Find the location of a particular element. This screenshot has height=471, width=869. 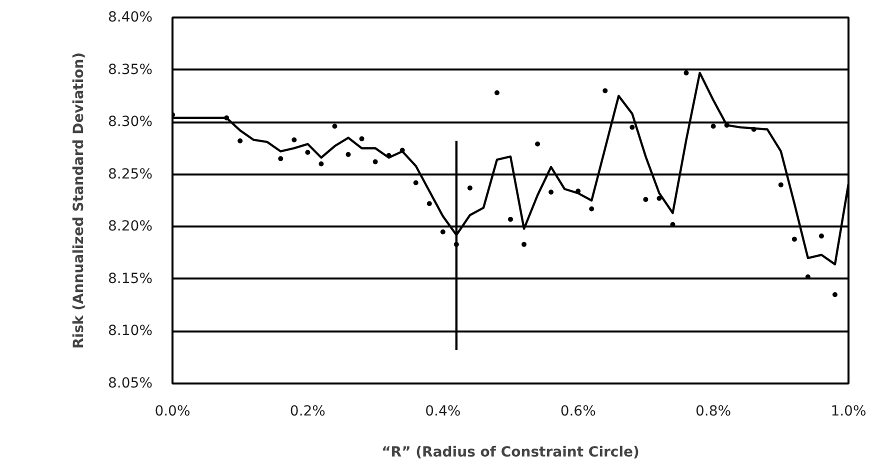

x-tick-label: 0.2% is located at coordinates (308, 412).